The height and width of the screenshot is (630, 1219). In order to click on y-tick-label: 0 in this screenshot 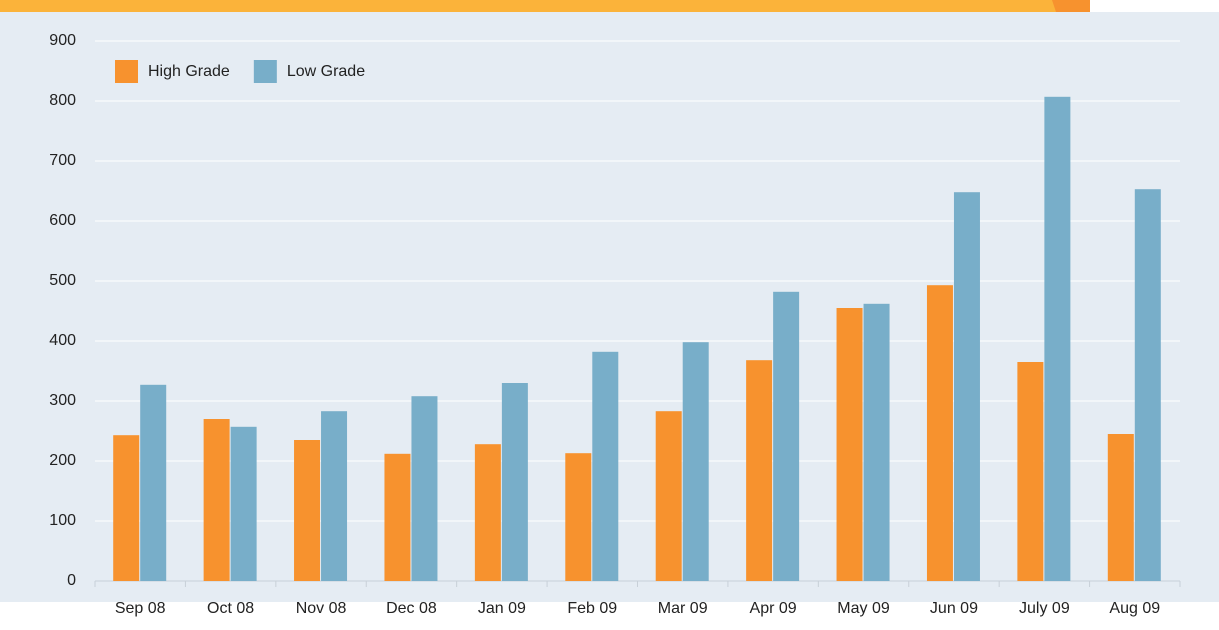, I will do `click(71, 580)`.